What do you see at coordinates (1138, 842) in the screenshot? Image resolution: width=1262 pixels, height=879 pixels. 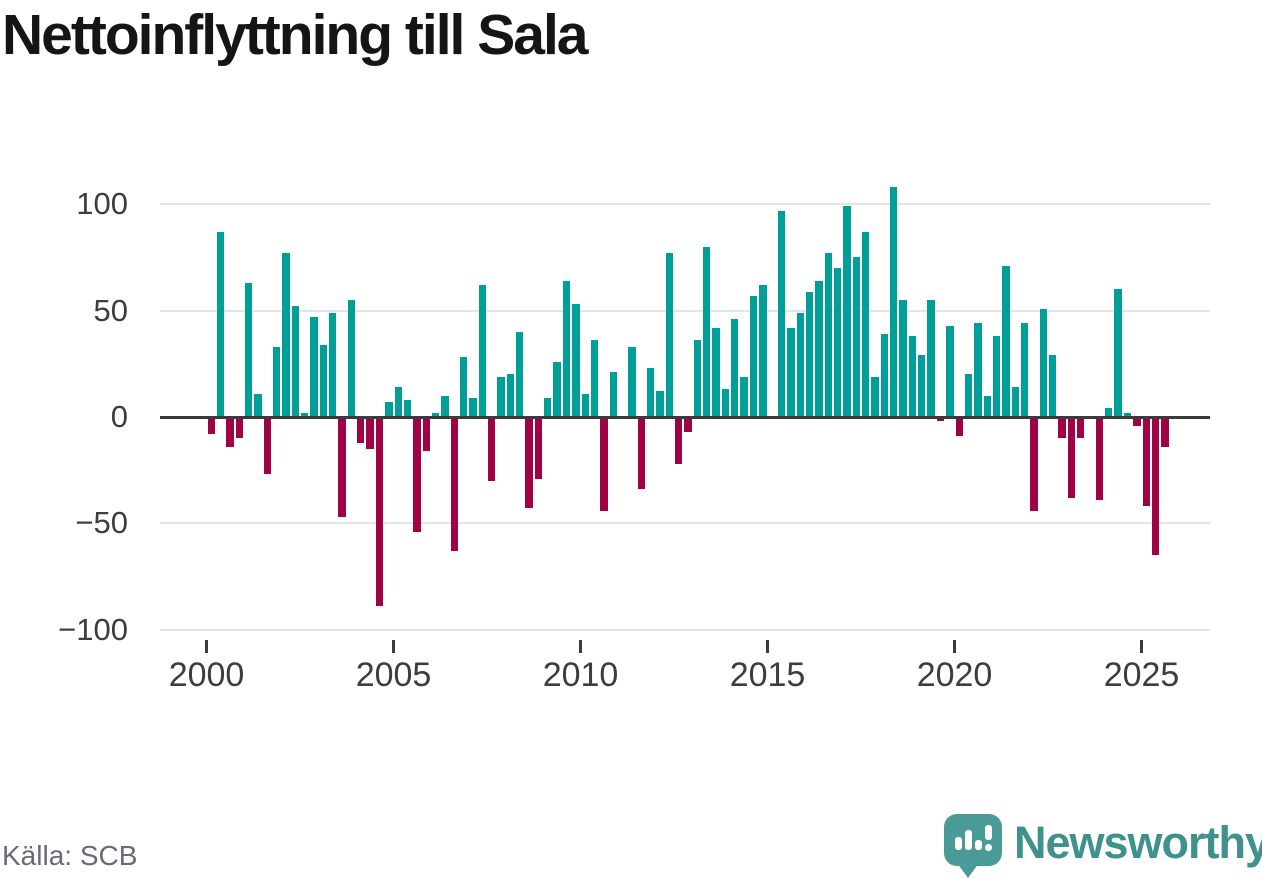 I see `newsworthy-wordmark: Newsworthy` at bounding box center [1138, 842].